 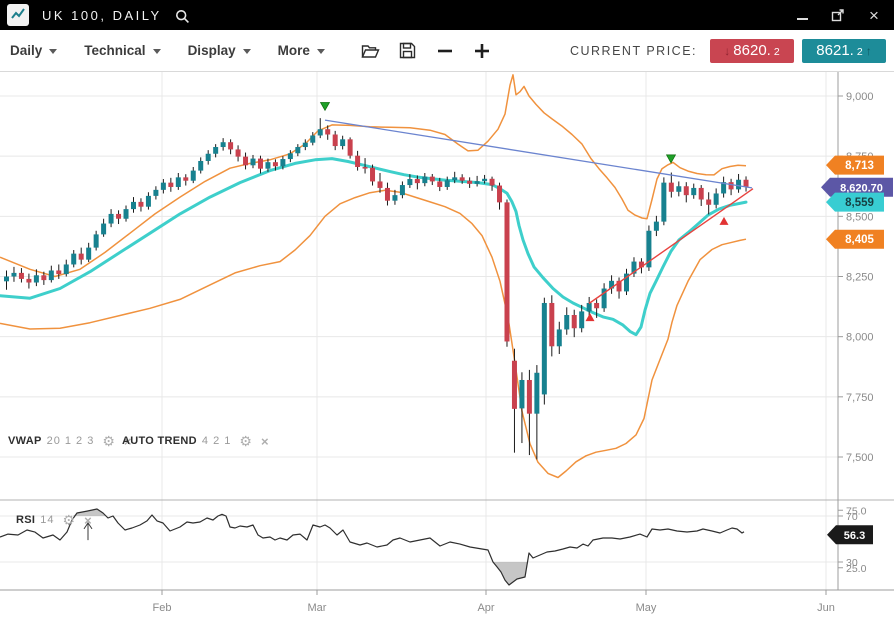 I want to click on zoom-out-icon, so click(x=445, y=51).